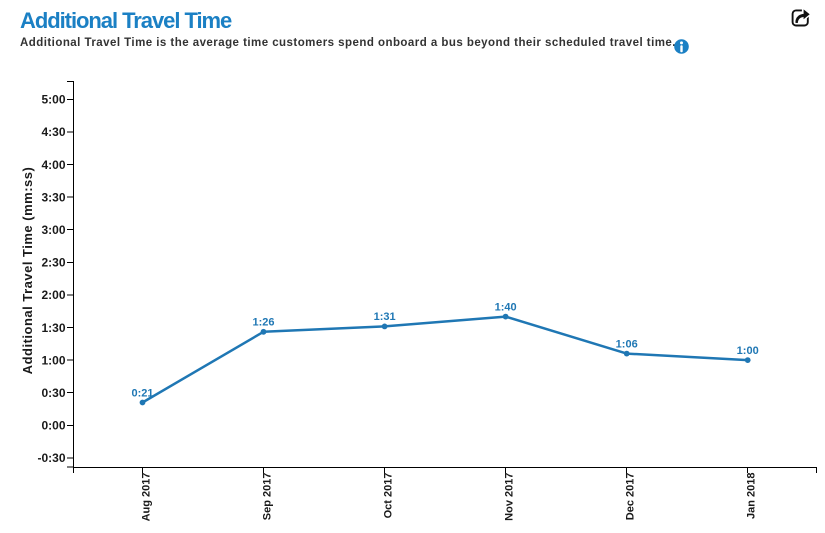  What do you see at coordinates (53, 230) in the screenshot?
I see `svg-text: 3:00` at bounding box center [53, 230].